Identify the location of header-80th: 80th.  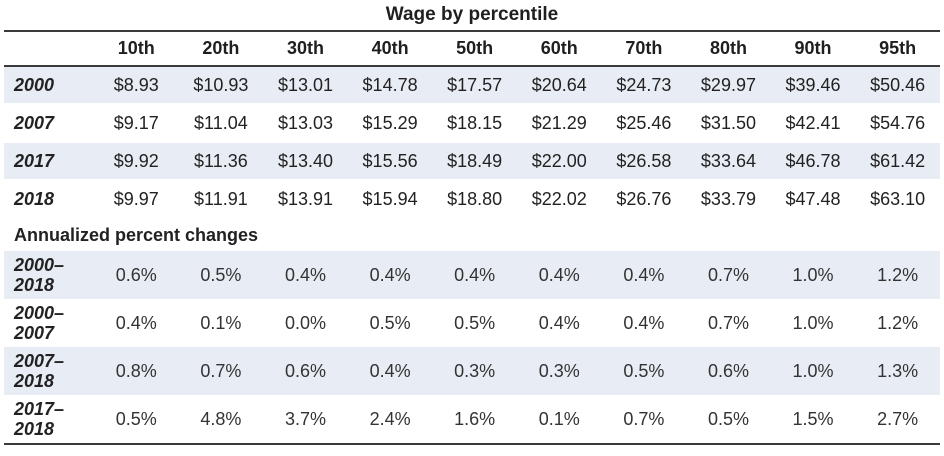
(728, 48).